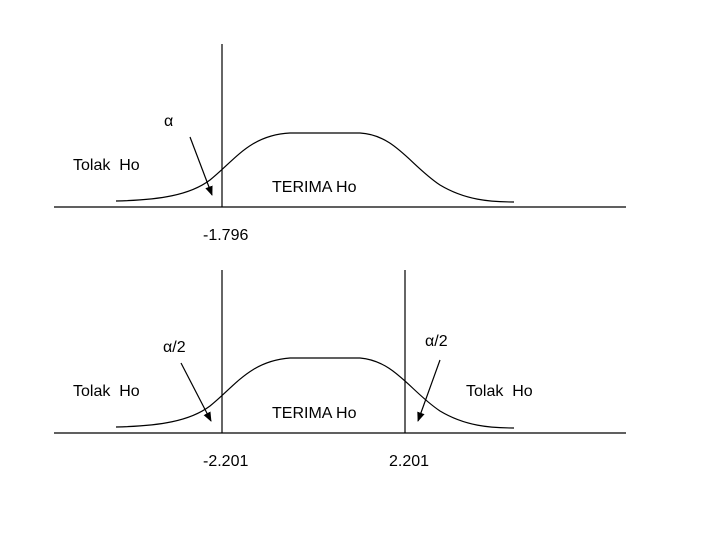  I want to click on reject-label: Tolak Ho, so click(106, 165).